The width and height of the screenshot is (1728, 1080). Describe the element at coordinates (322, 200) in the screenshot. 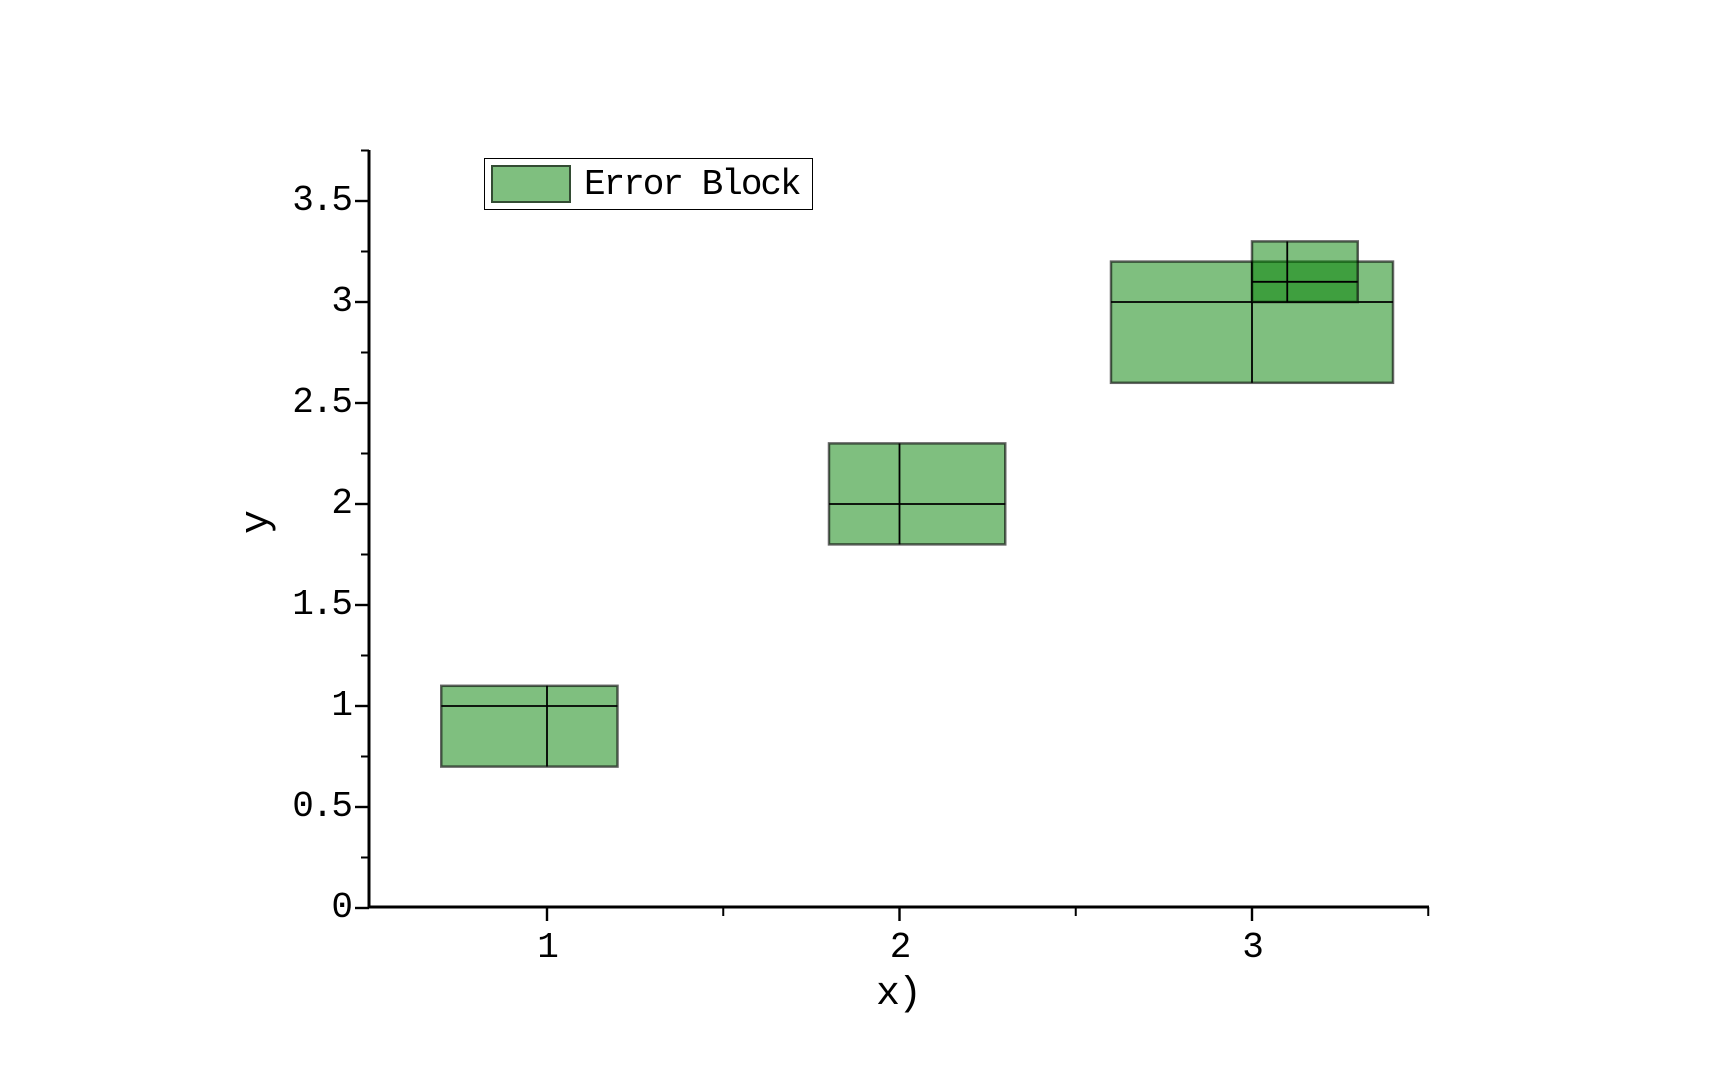

I see `y-tick-label: 3.5` at that location.